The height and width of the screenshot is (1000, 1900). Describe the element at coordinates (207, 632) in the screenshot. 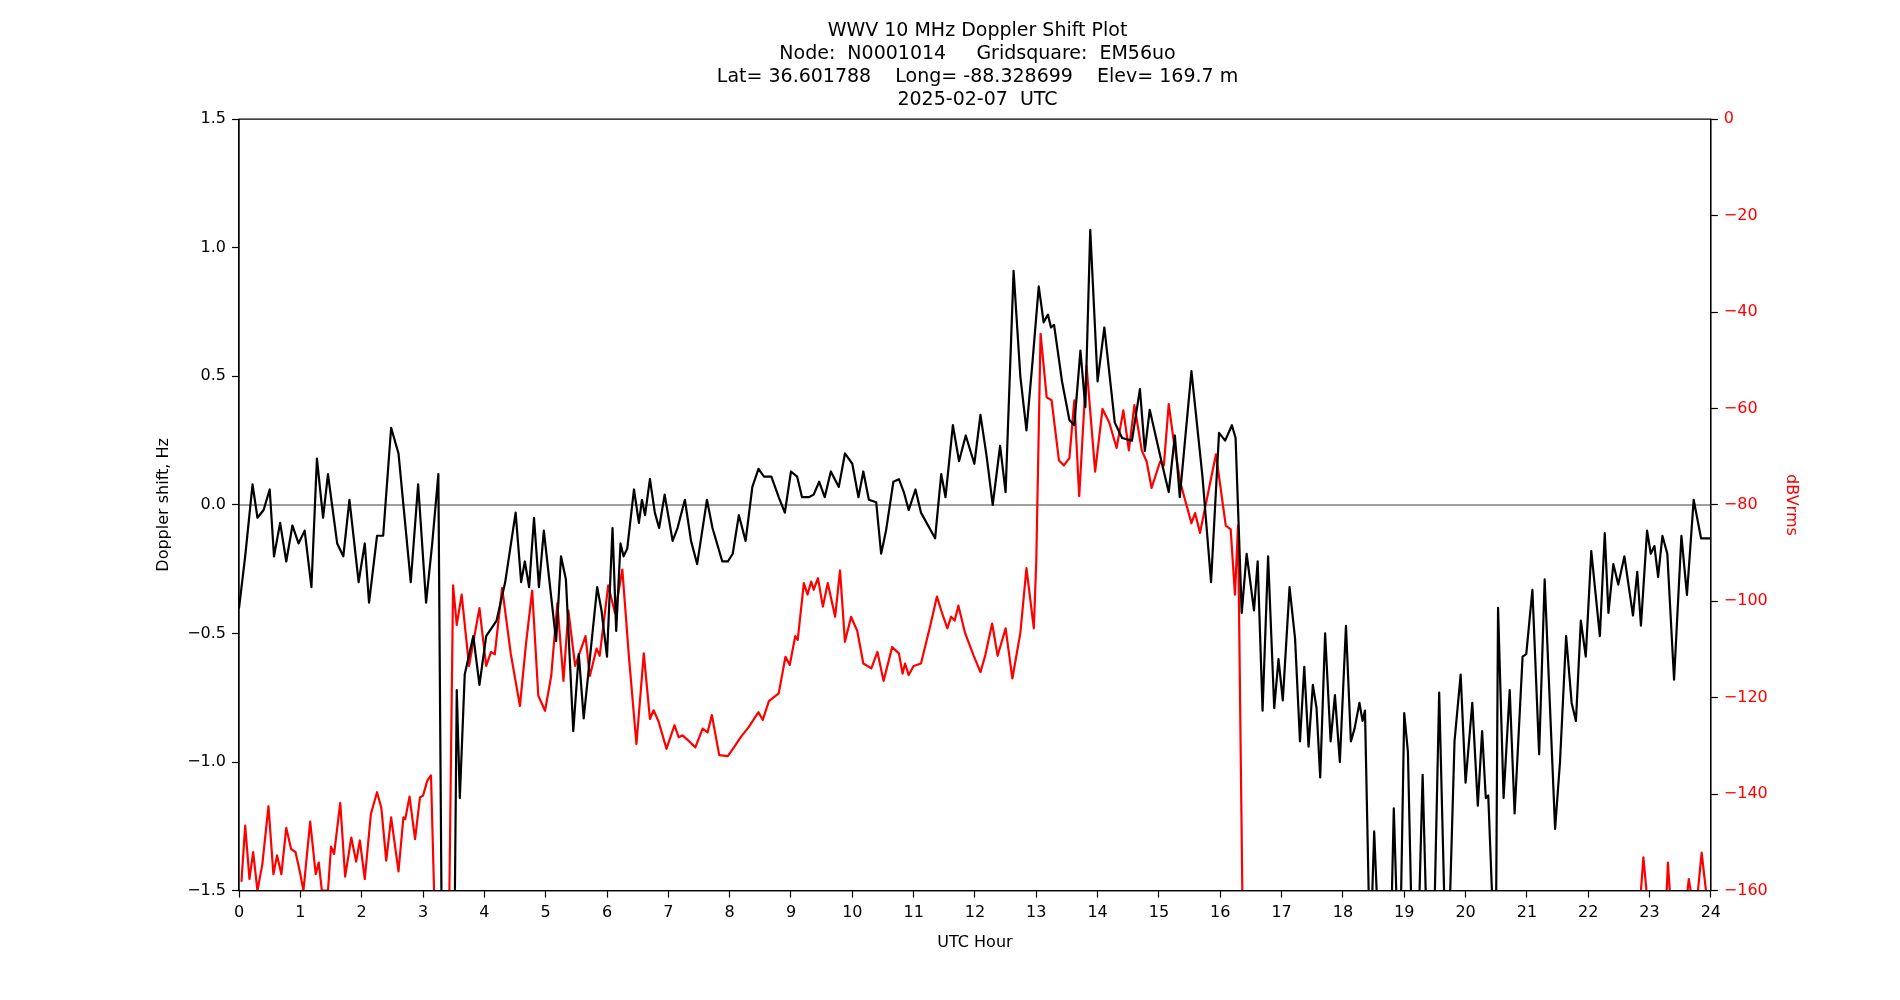

I see `y-tick-label: −0.5` at that location.